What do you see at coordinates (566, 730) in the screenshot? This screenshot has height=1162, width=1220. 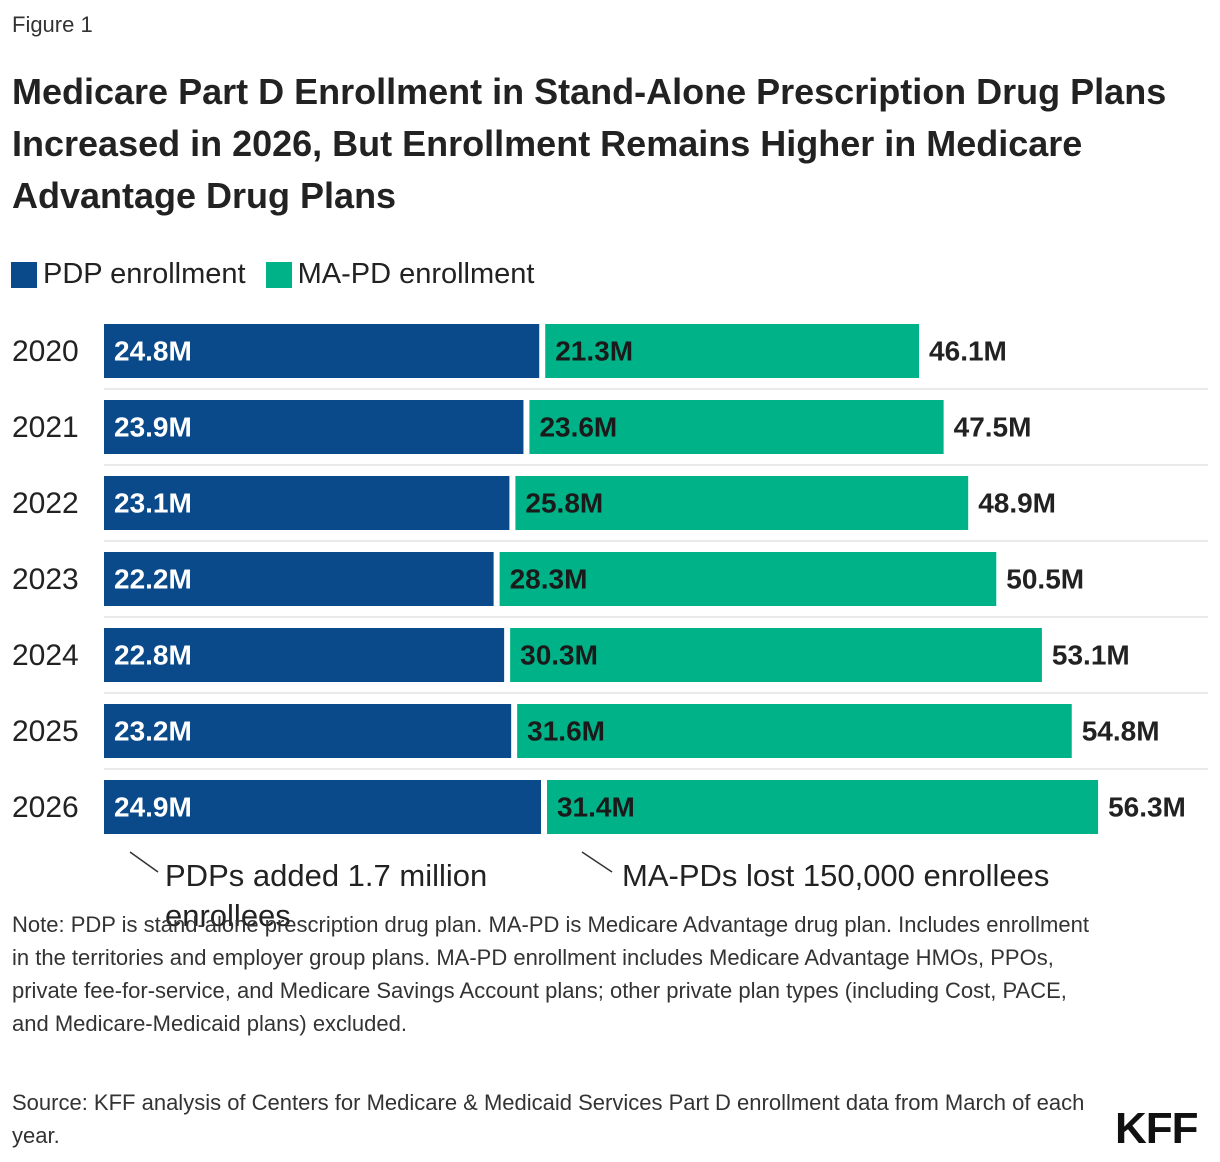 I see `value-label: 31.6M` at bounding box center [566, 730].